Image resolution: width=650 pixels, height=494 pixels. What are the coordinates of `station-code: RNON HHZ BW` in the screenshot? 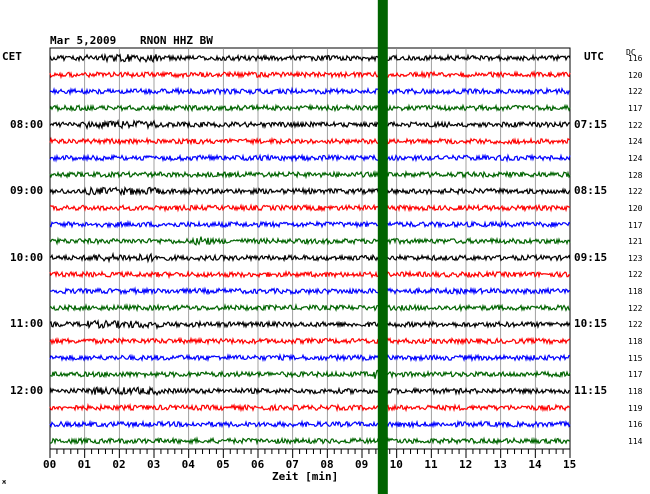 It's located at (176, 40).